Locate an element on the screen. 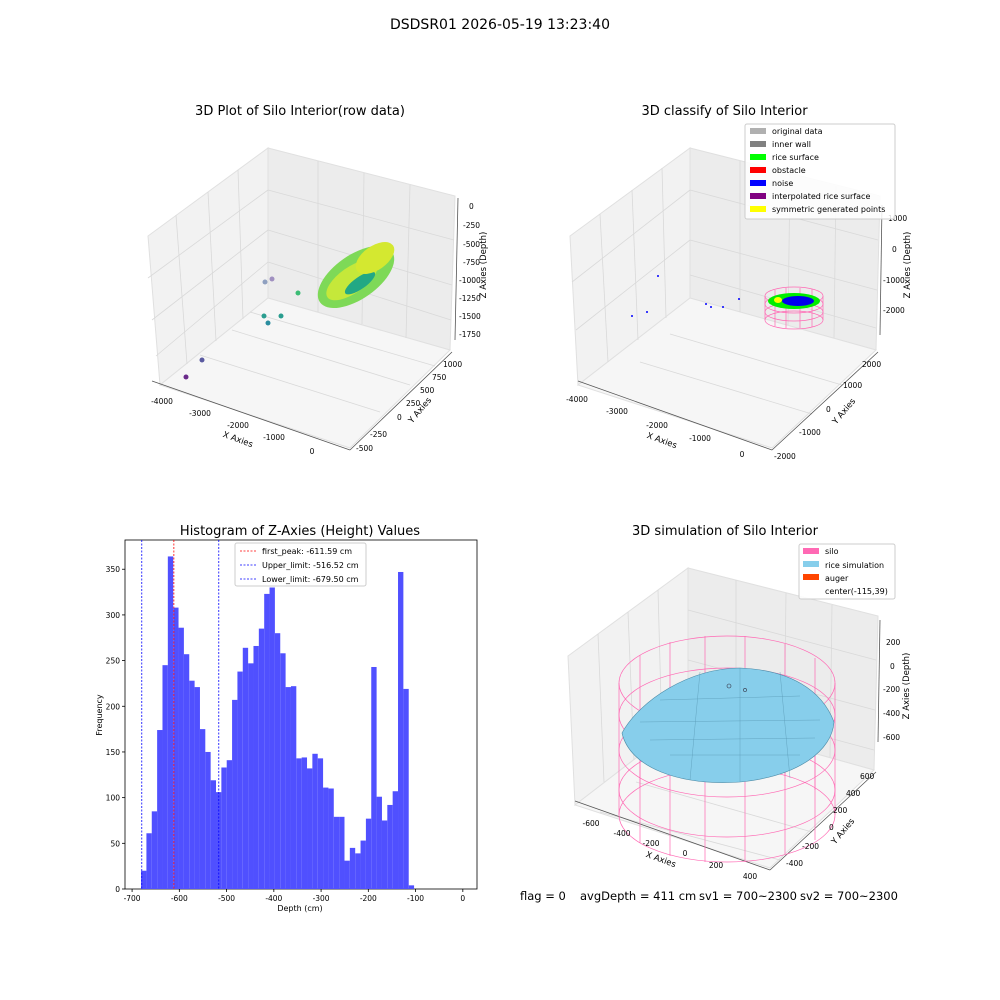 This screenshot has width=1000, height=1000. raw-3d-panes is located at coordinates (301, 298).